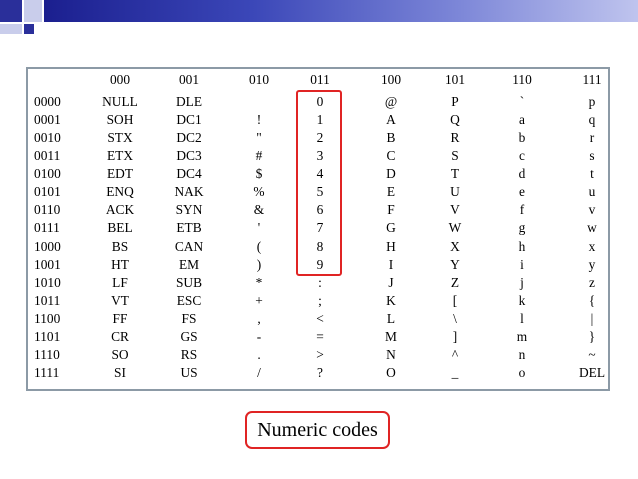 This screenshot has width=638, height=479. Describe the element at coordinates (522, 373) in the screenshot. I see `table-cell: o` at that location.